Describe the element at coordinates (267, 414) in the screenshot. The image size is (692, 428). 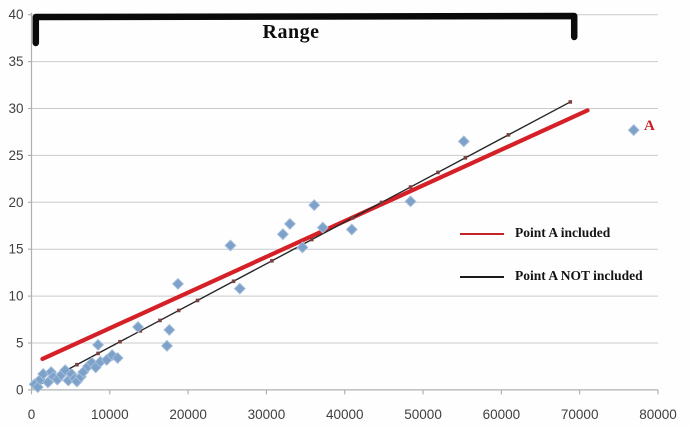
I see `tick-label: 30000` at that location.